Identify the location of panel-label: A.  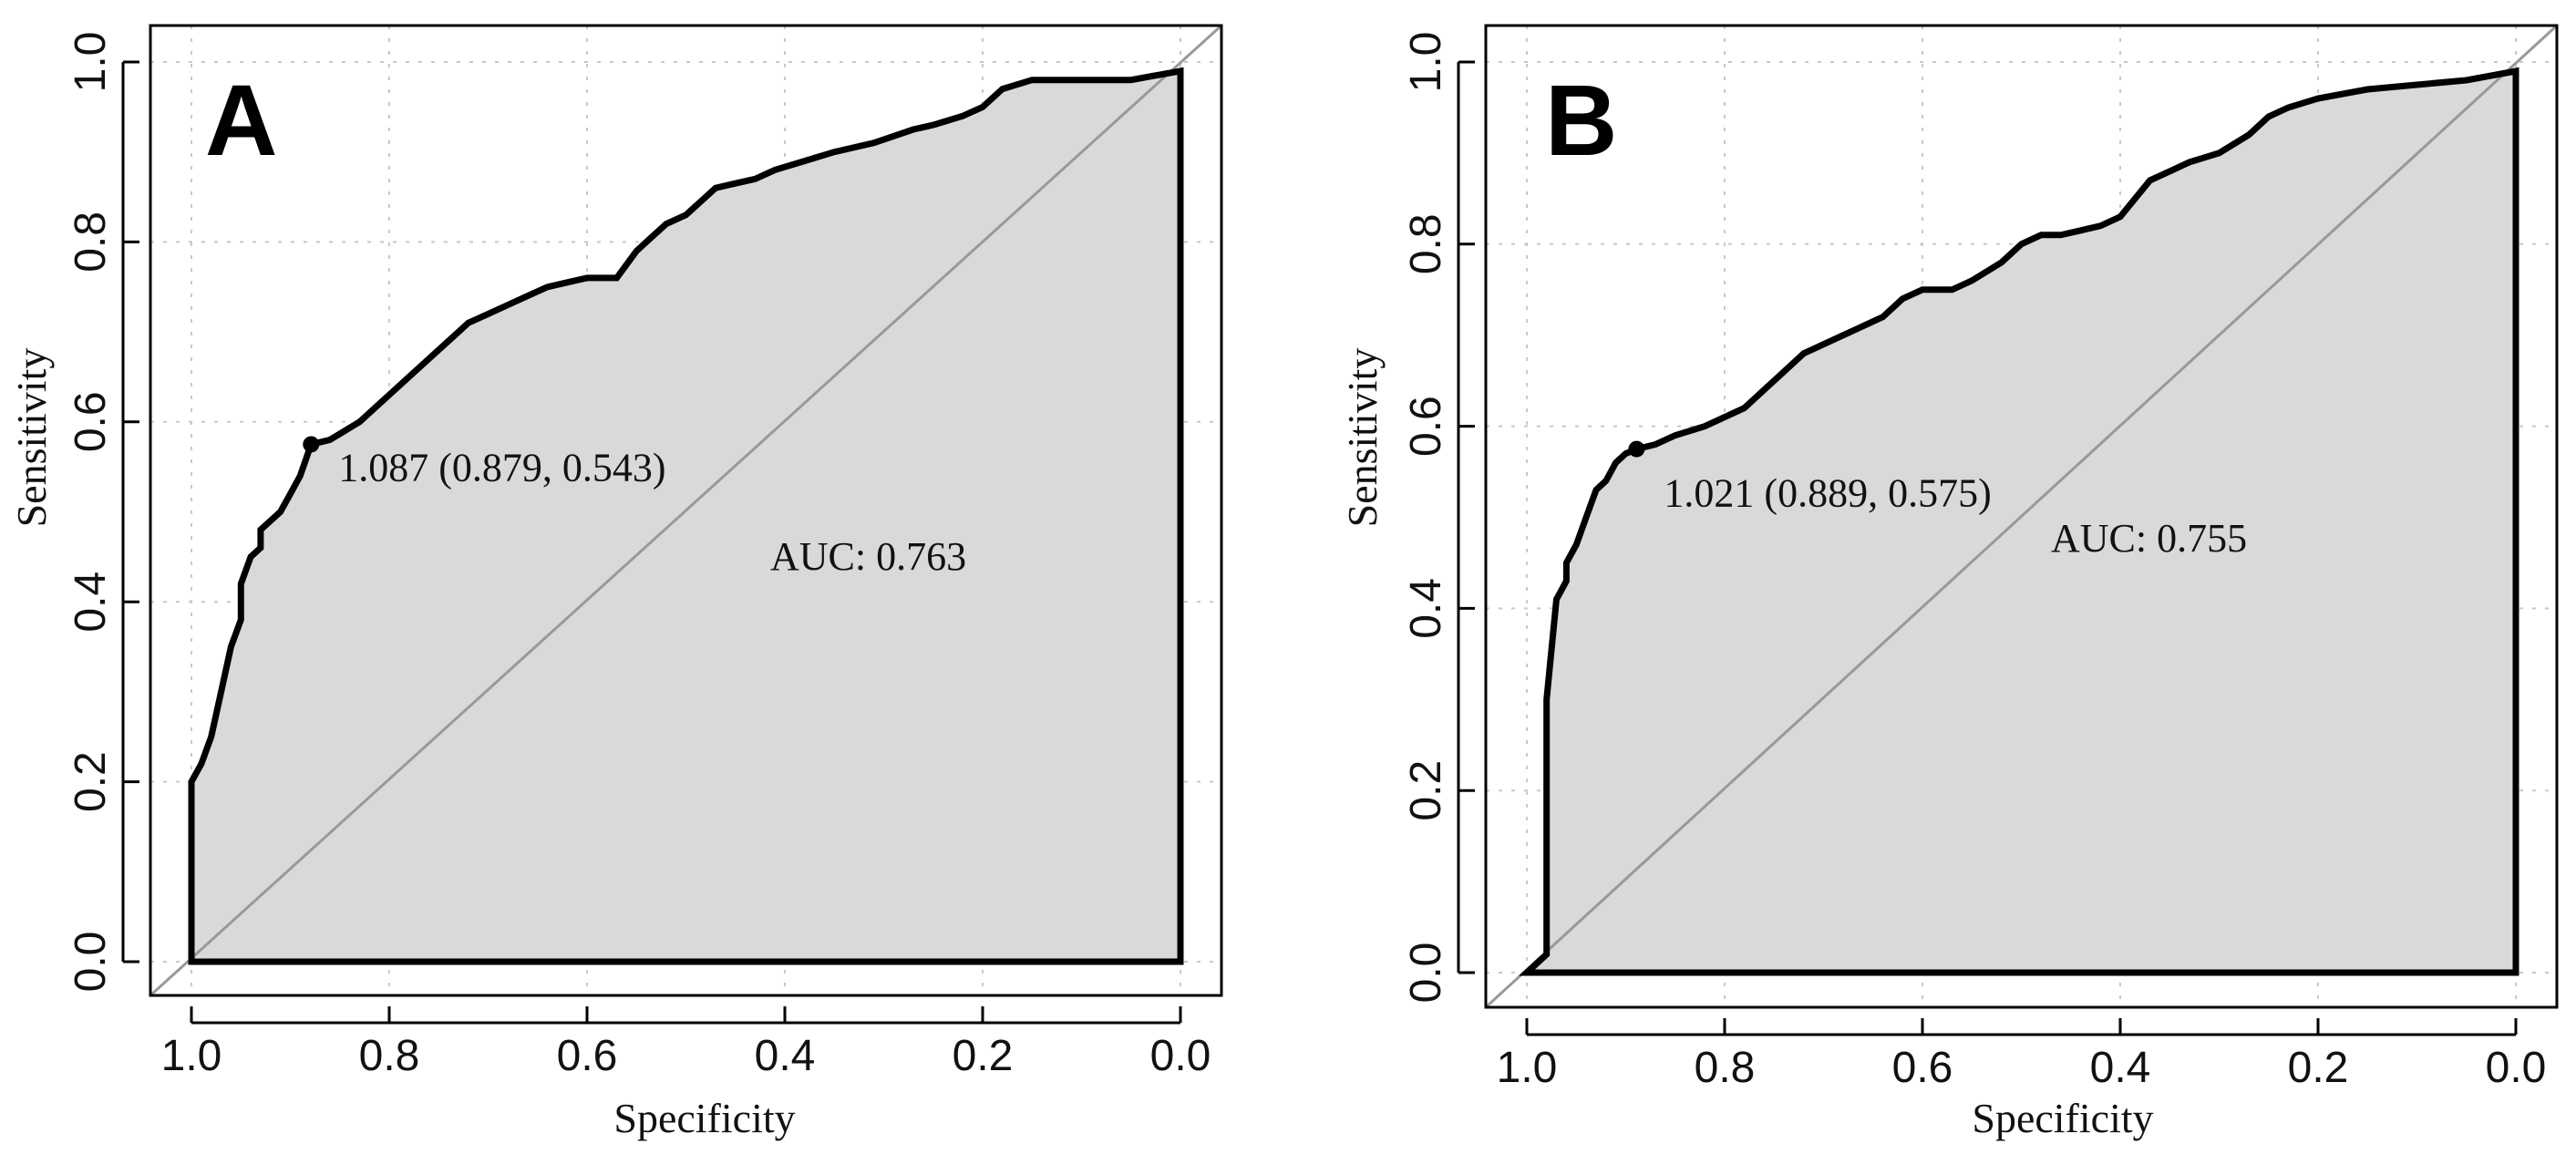
(241, 121).